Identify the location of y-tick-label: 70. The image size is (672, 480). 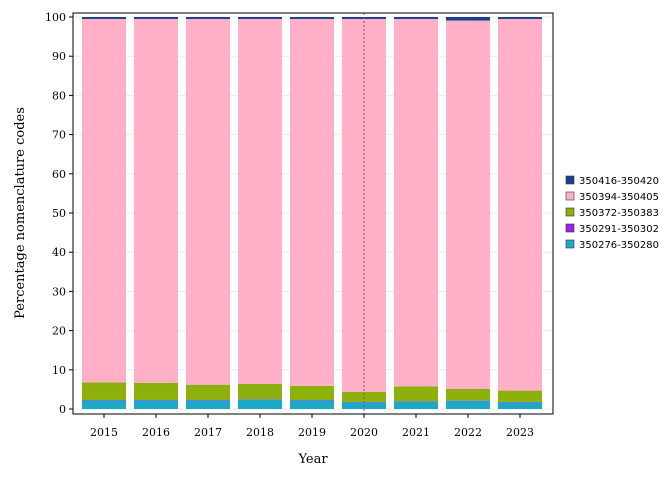
(59, 135).